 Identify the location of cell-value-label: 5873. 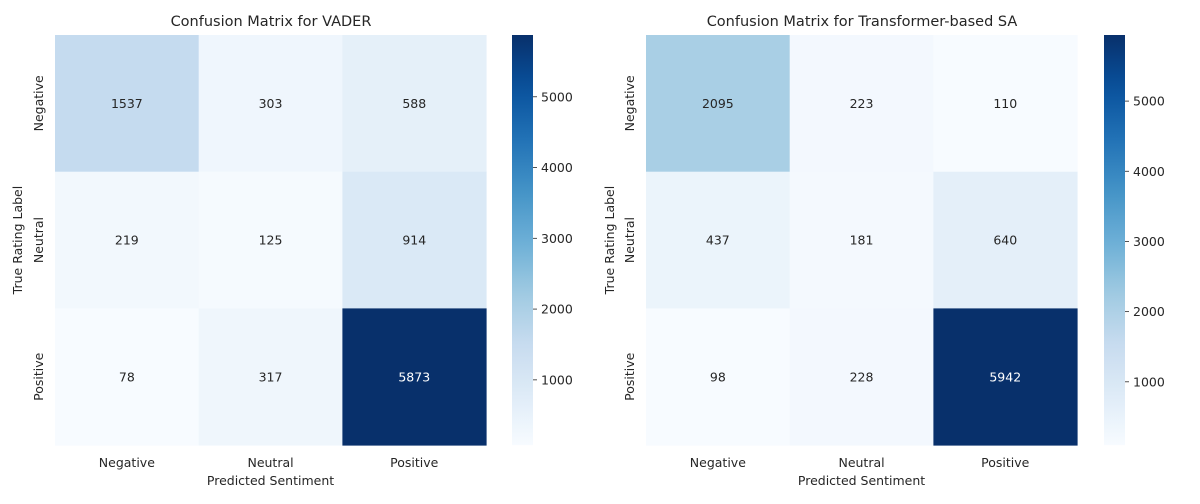
(414, 376).